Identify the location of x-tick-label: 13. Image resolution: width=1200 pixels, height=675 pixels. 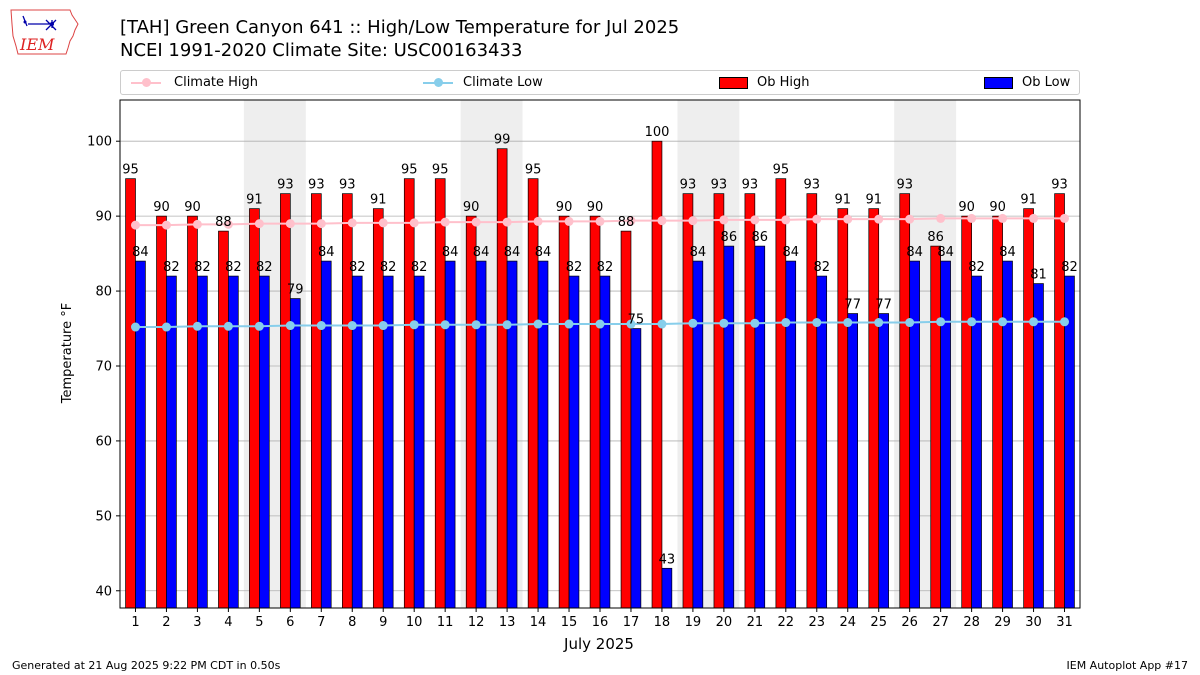
(507, 622).